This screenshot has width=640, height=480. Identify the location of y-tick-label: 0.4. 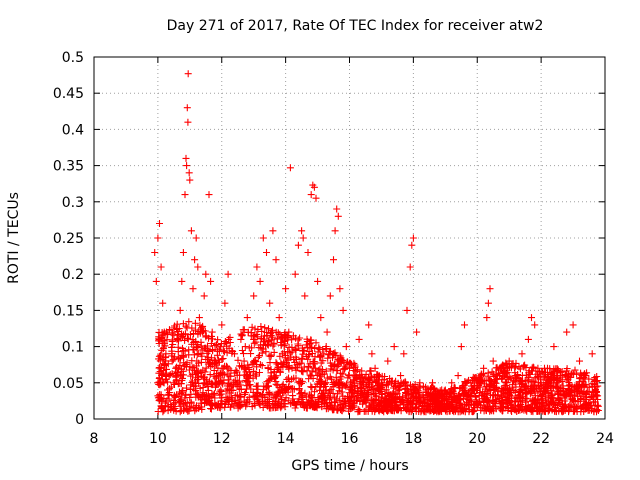
(73, 130).